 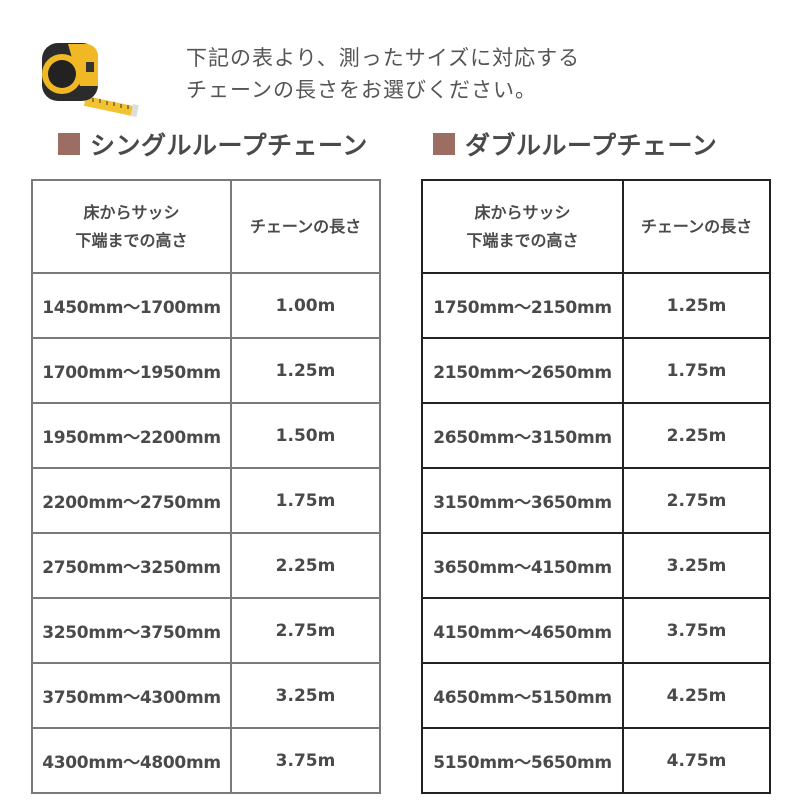 I want to click on table-row: 3650mm～4150mm 3.25m, so click(x=596, y=565).